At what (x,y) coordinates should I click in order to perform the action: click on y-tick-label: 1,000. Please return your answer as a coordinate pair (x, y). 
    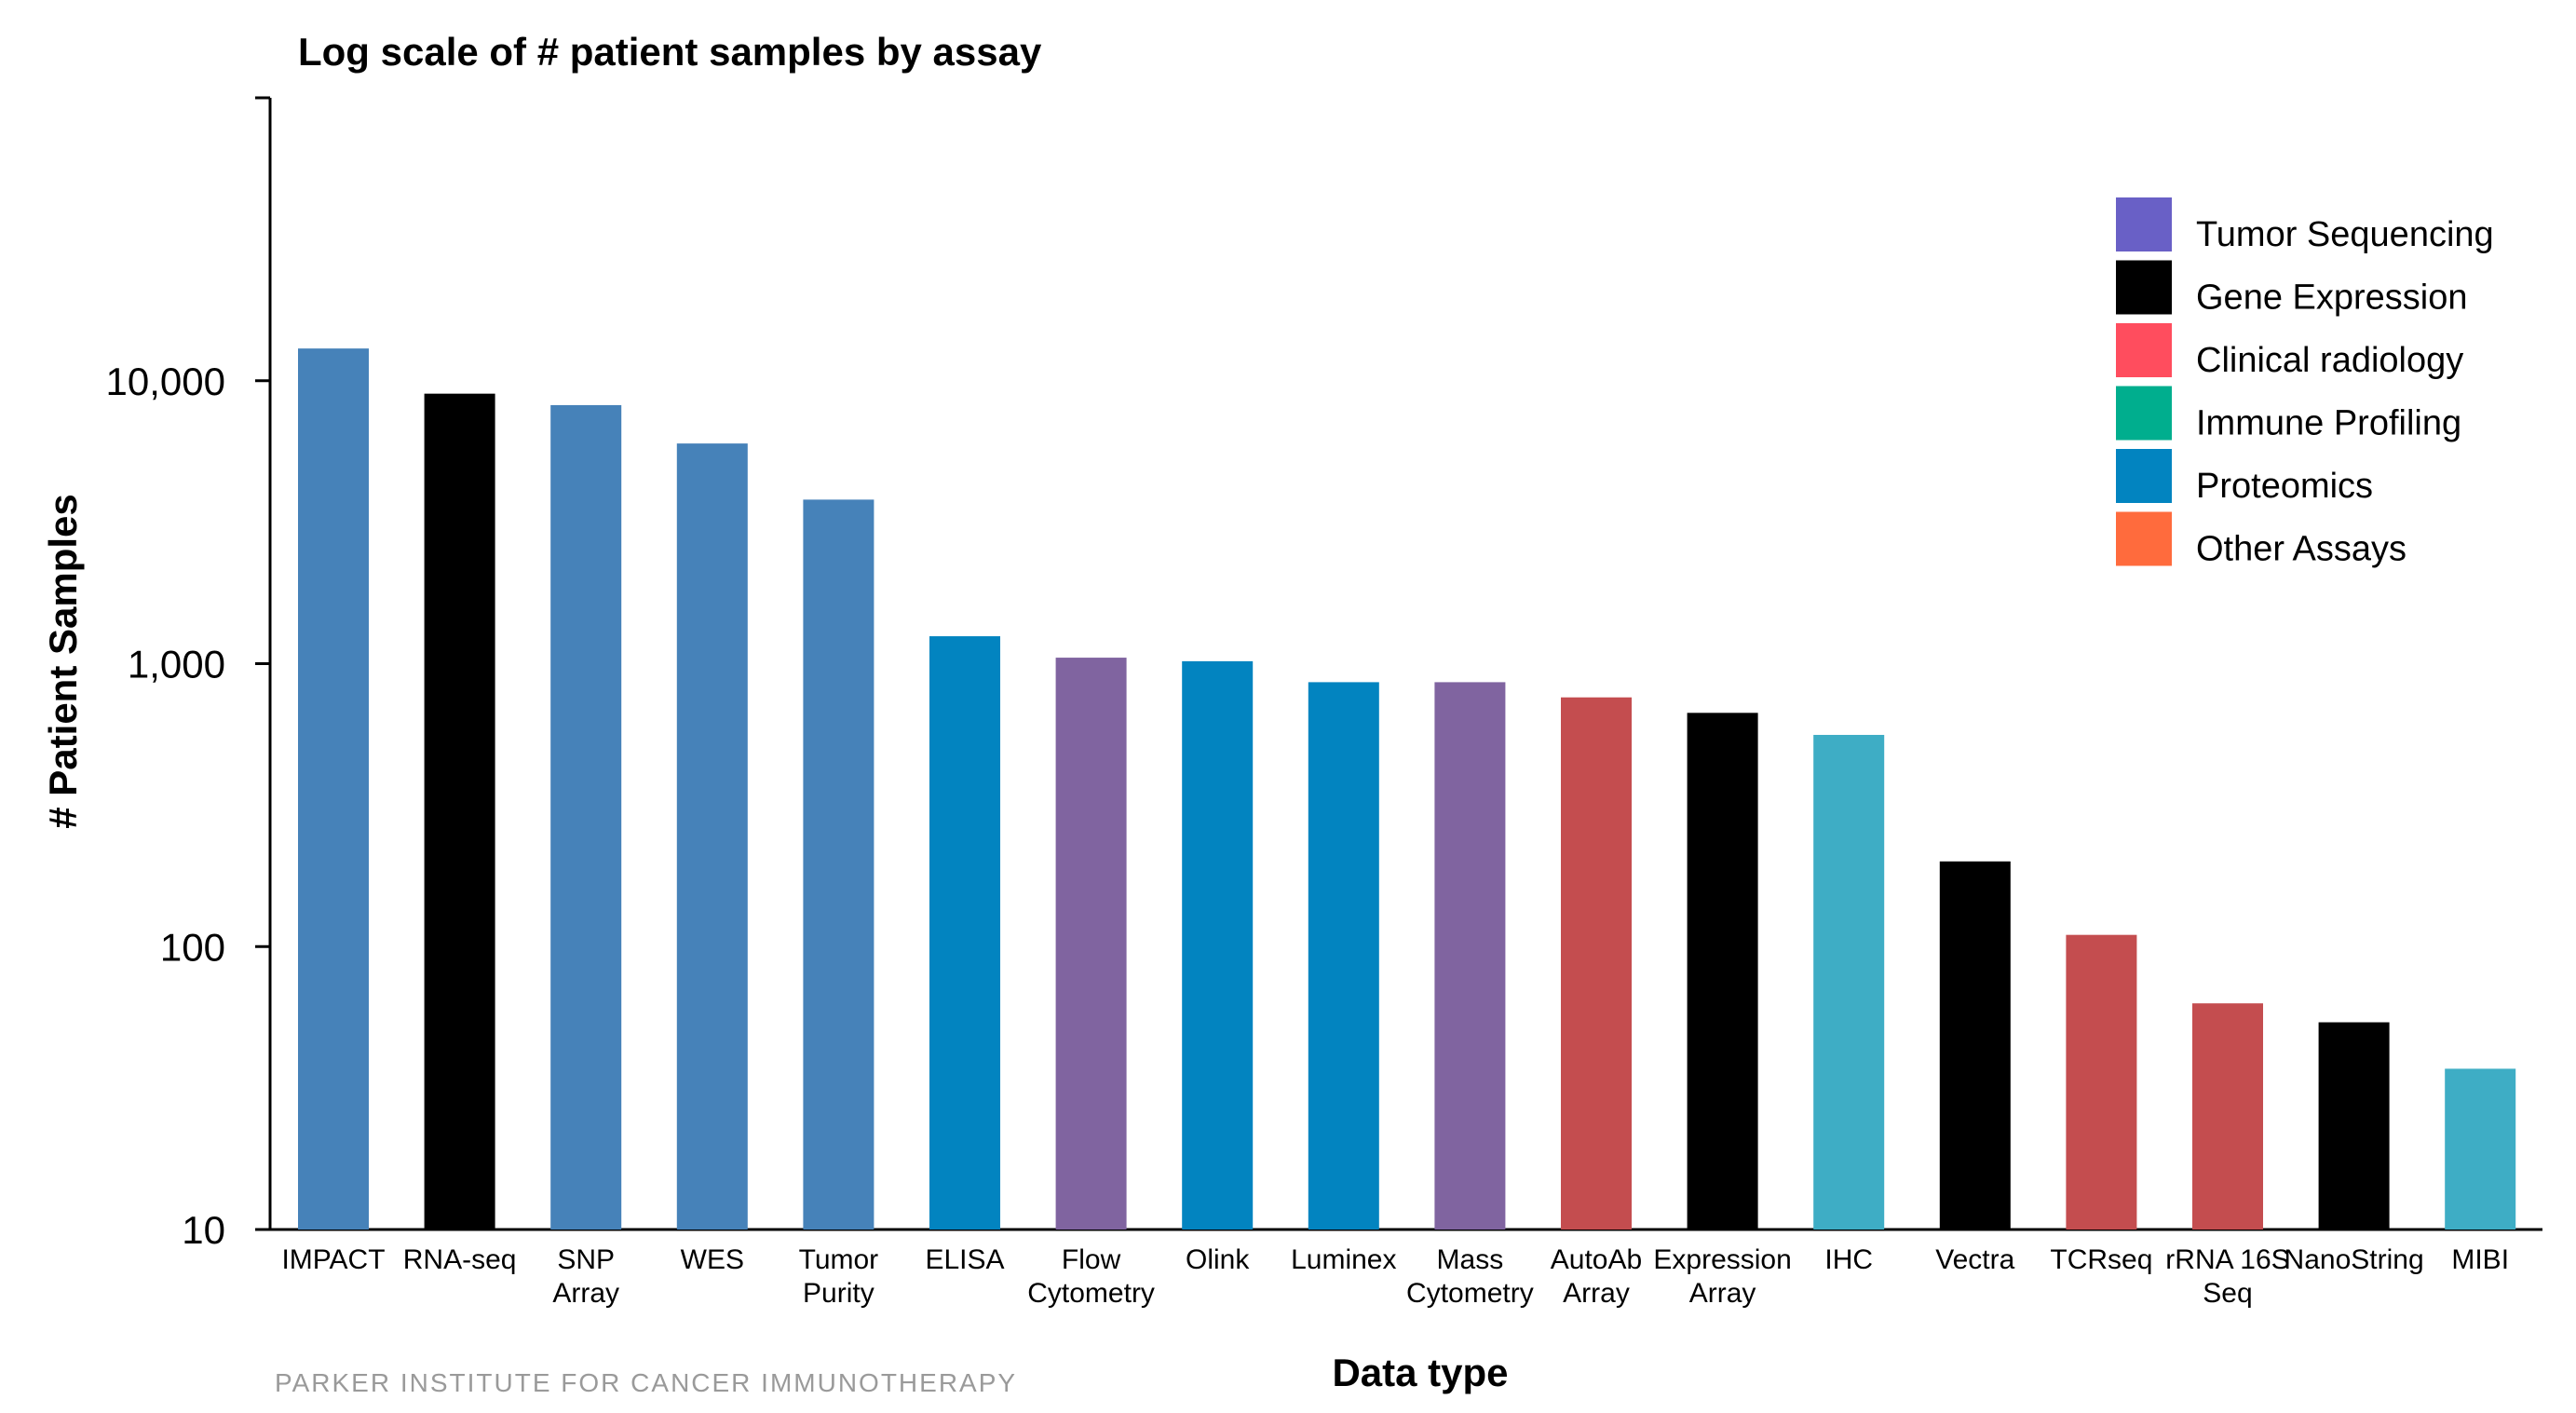
    Looking at the image, I should click on (176, 664).